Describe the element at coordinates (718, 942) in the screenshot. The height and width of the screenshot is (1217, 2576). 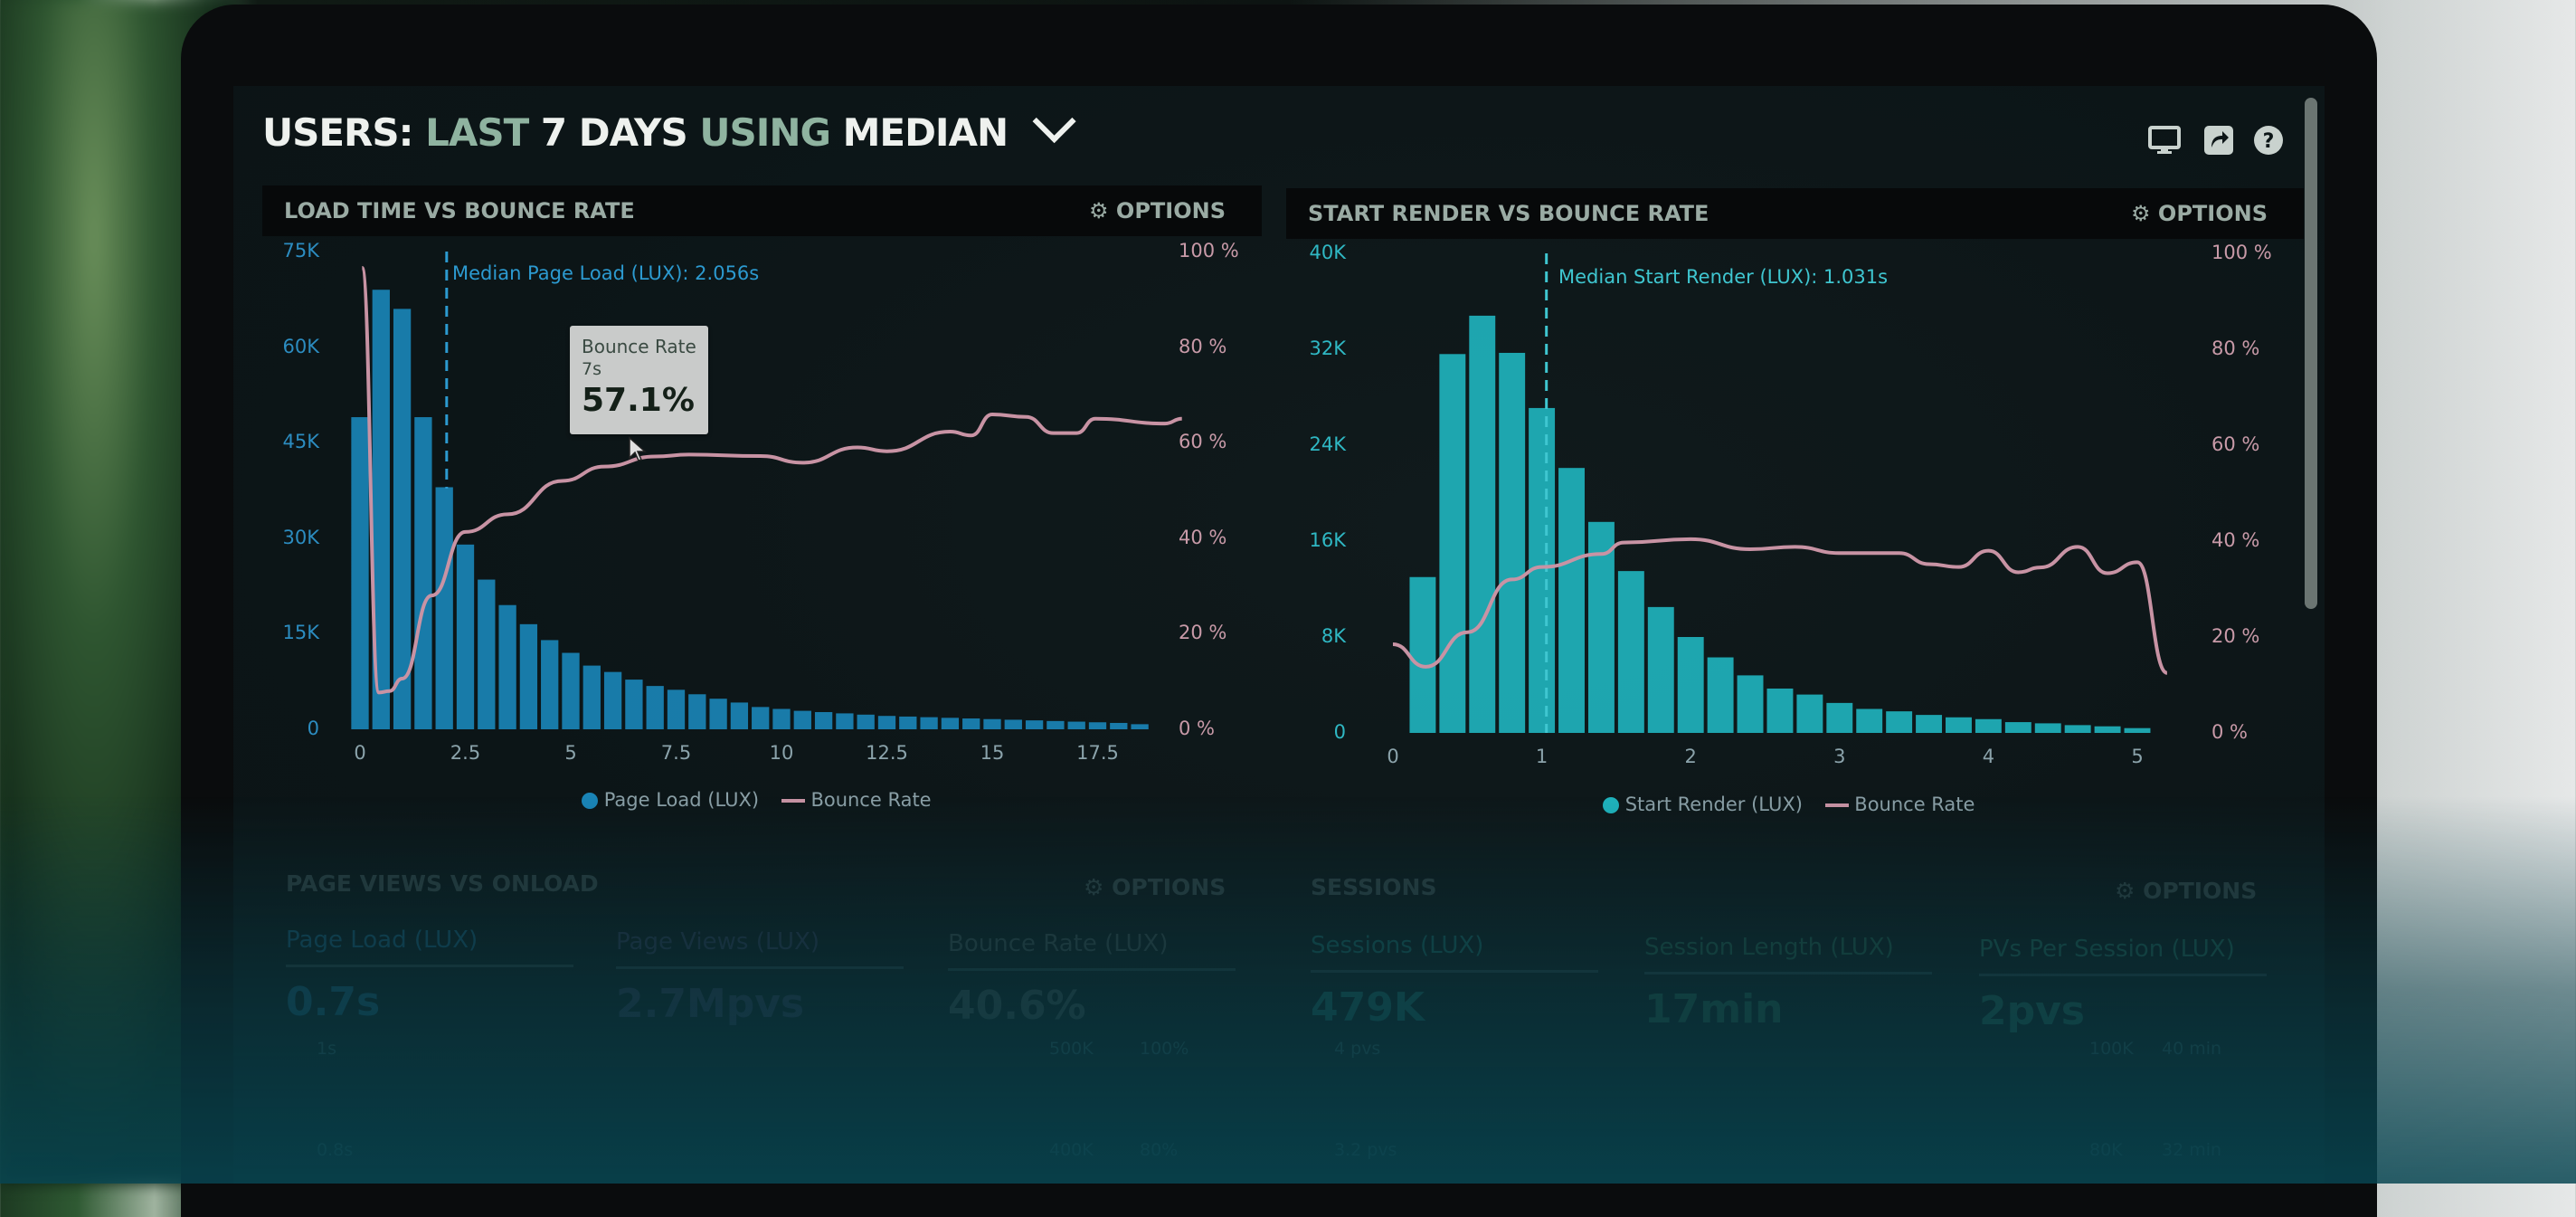
I see `metric-label: Page Views (LUX)` at that location.